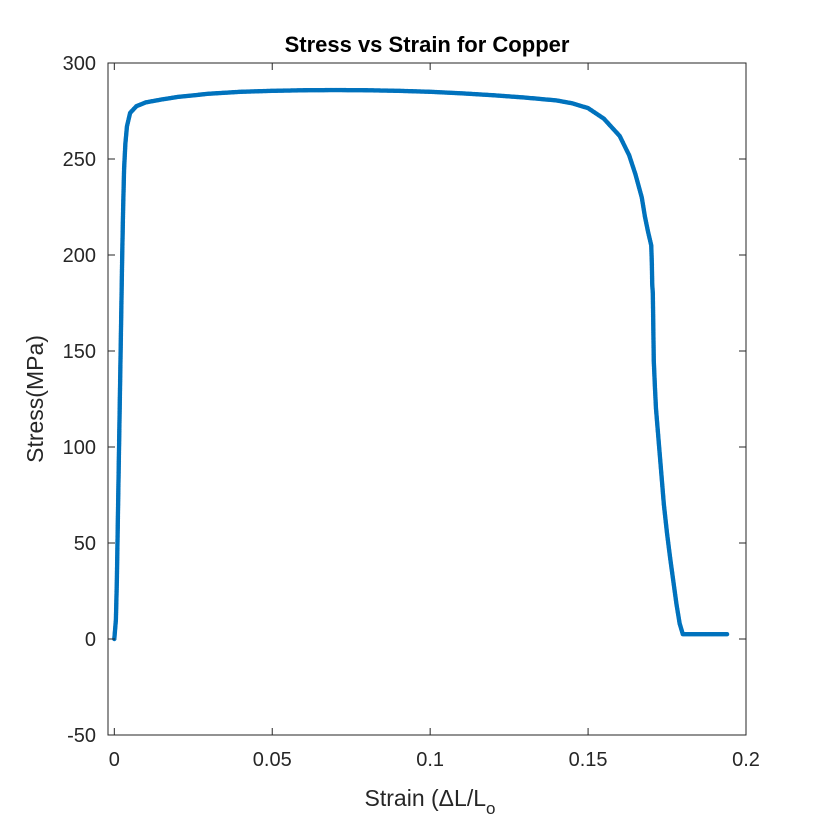 The image size is (825, 825). Describe the element at coordinates (114, 760) in the screenshot. I see `x-tick-label: 0` at that location.